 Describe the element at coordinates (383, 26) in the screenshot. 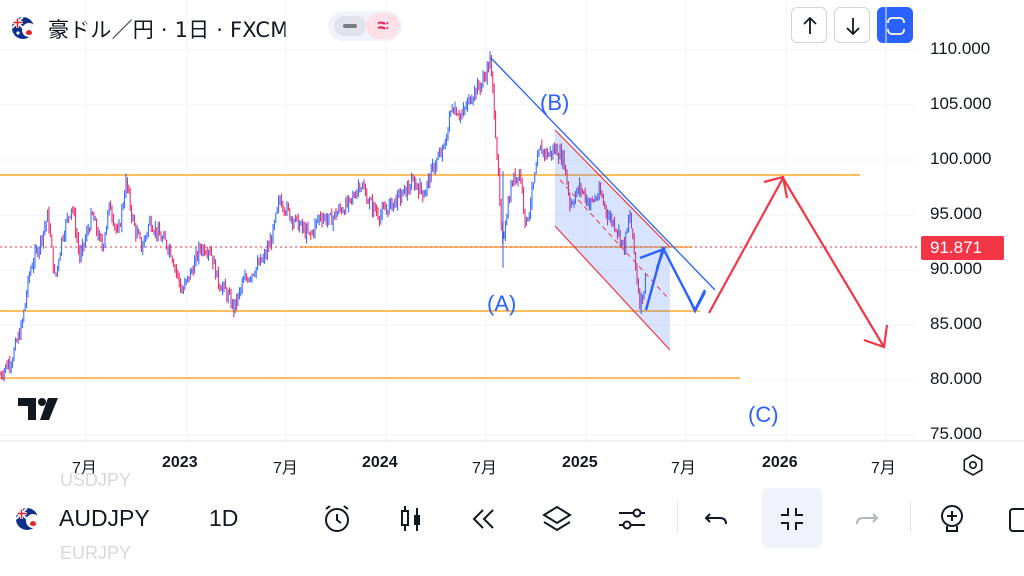

I see `approx-toggle: ≈` at that location.